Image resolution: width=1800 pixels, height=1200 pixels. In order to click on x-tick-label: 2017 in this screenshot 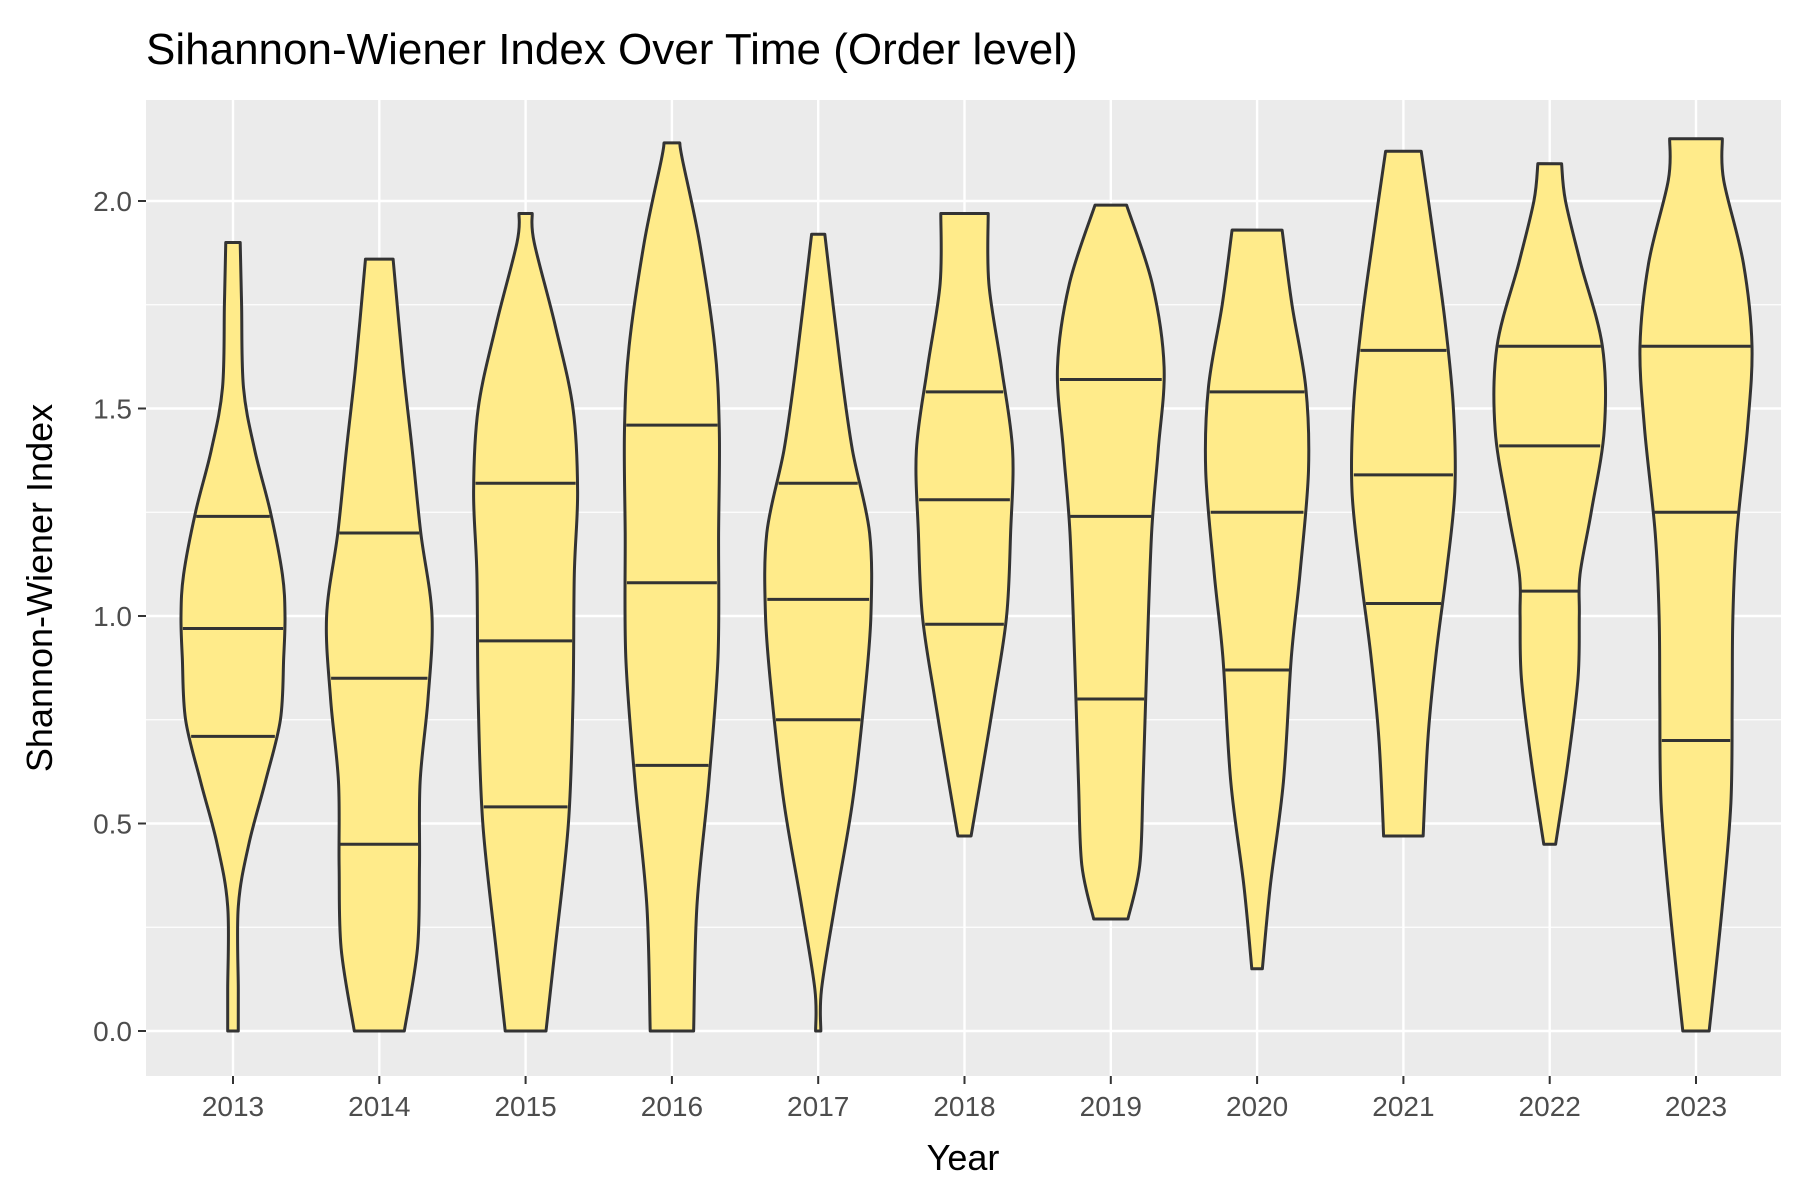, I will do `click(818, 1106)`.